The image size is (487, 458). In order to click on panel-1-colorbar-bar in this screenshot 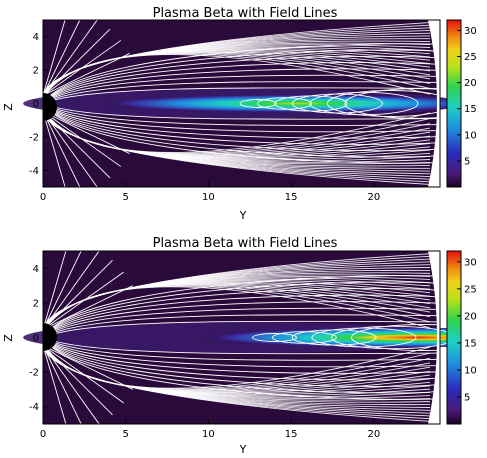, I will do `click(454, 103)`.